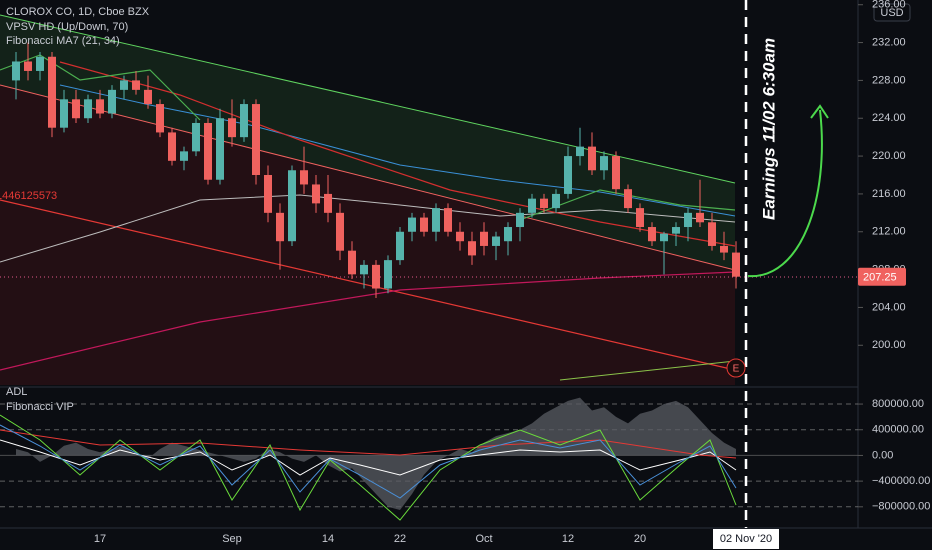 The image size is (932, 550). What do you see at coordinates (889, 80) in the screenshot?
I see `y-tick-label: 228.00` at bounding box center [889, 80].